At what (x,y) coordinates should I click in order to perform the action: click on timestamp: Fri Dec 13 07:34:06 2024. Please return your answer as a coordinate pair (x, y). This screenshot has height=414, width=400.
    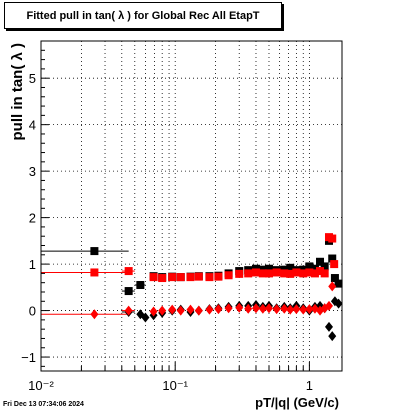
    Looking at the image, I should click on (43, 404).